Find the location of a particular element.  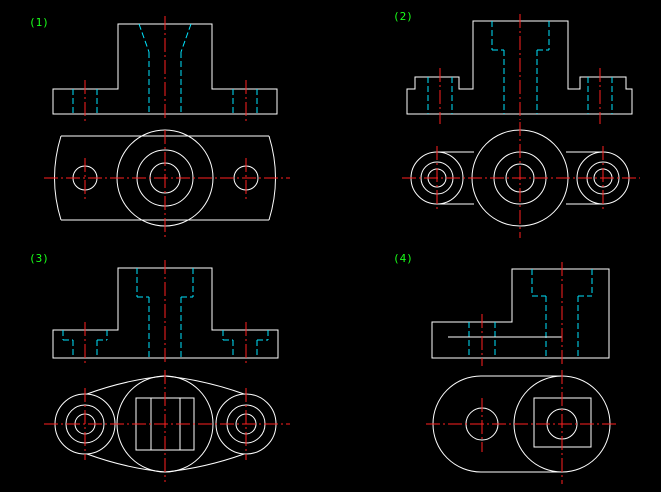

fig3-front-outline is located at coordinates (165, 313).